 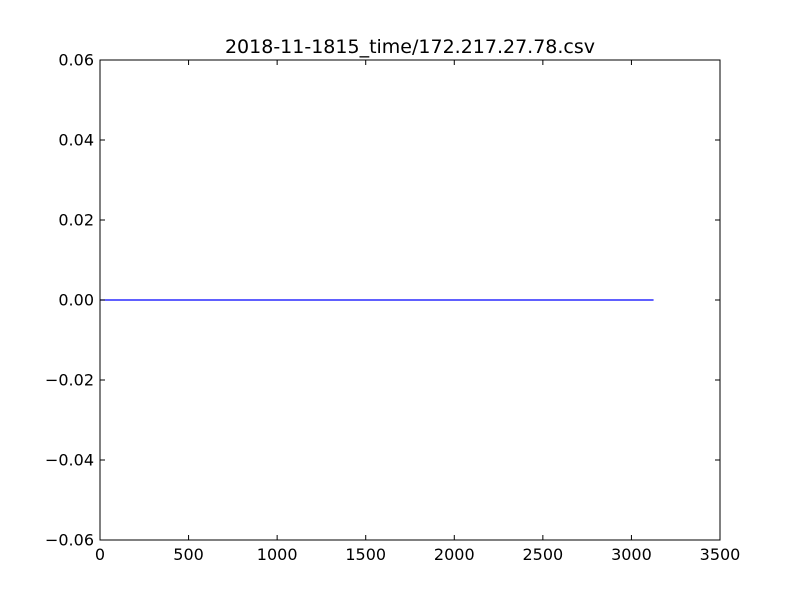 What do you see at coordinates (76, 60) in the screenshot?
I see `y-tick-label: 0.06` at bounding box center [76, 60].